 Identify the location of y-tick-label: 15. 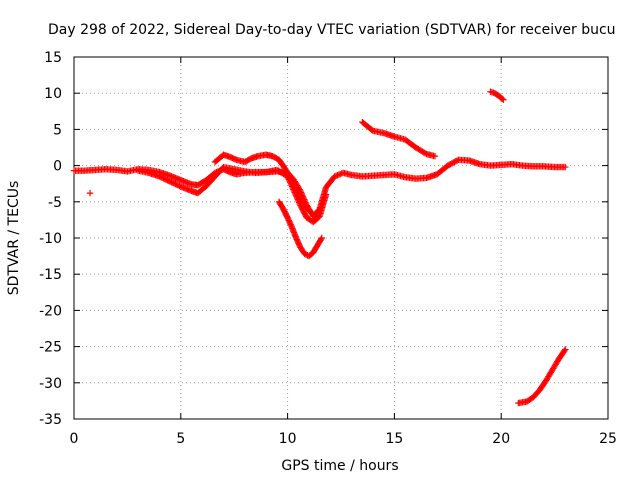
(53, 58).